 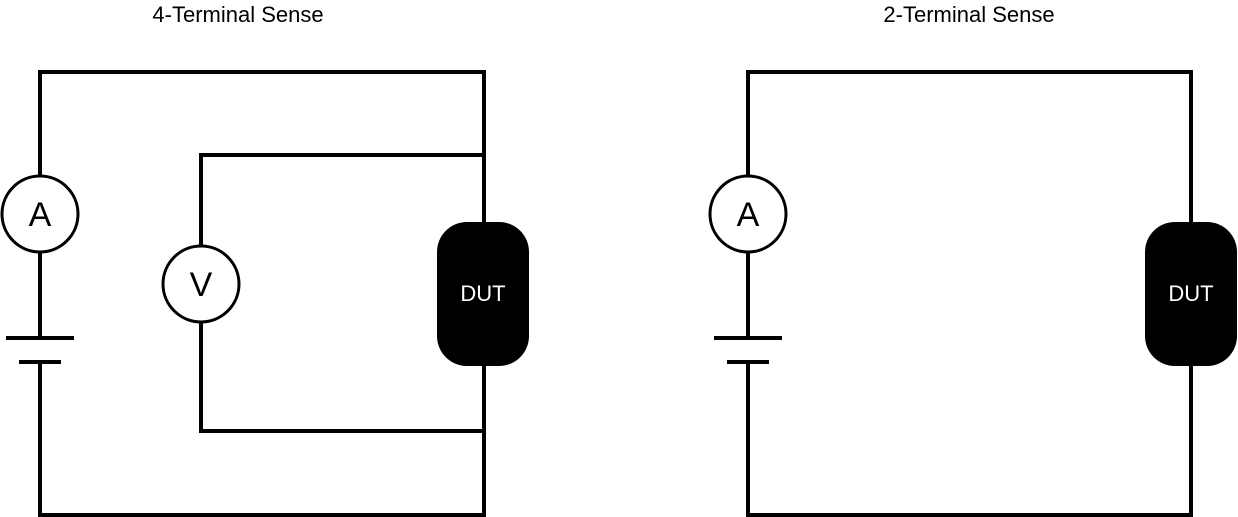 I want to click on two-terminal-title: 2-Terminal Sense, so click(x=968, y=14).